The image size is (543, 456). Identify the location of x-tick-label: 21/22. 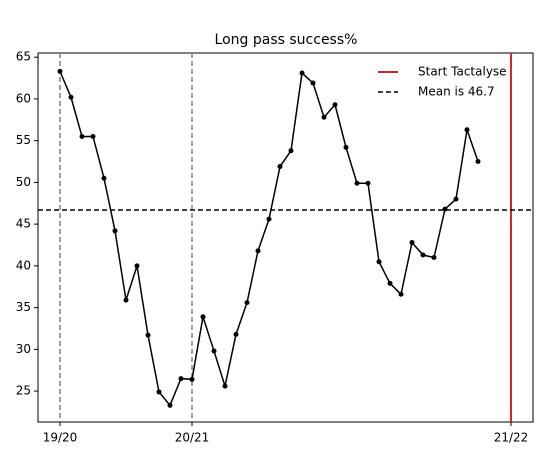
(511, 438).